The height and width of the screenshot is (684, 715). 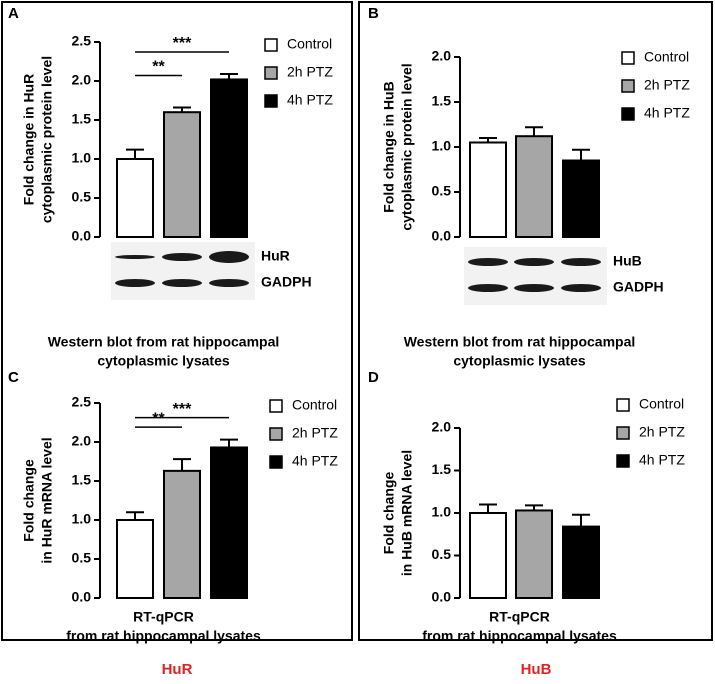 I want to click on panel-letter: D, so click(x=373, y=377).